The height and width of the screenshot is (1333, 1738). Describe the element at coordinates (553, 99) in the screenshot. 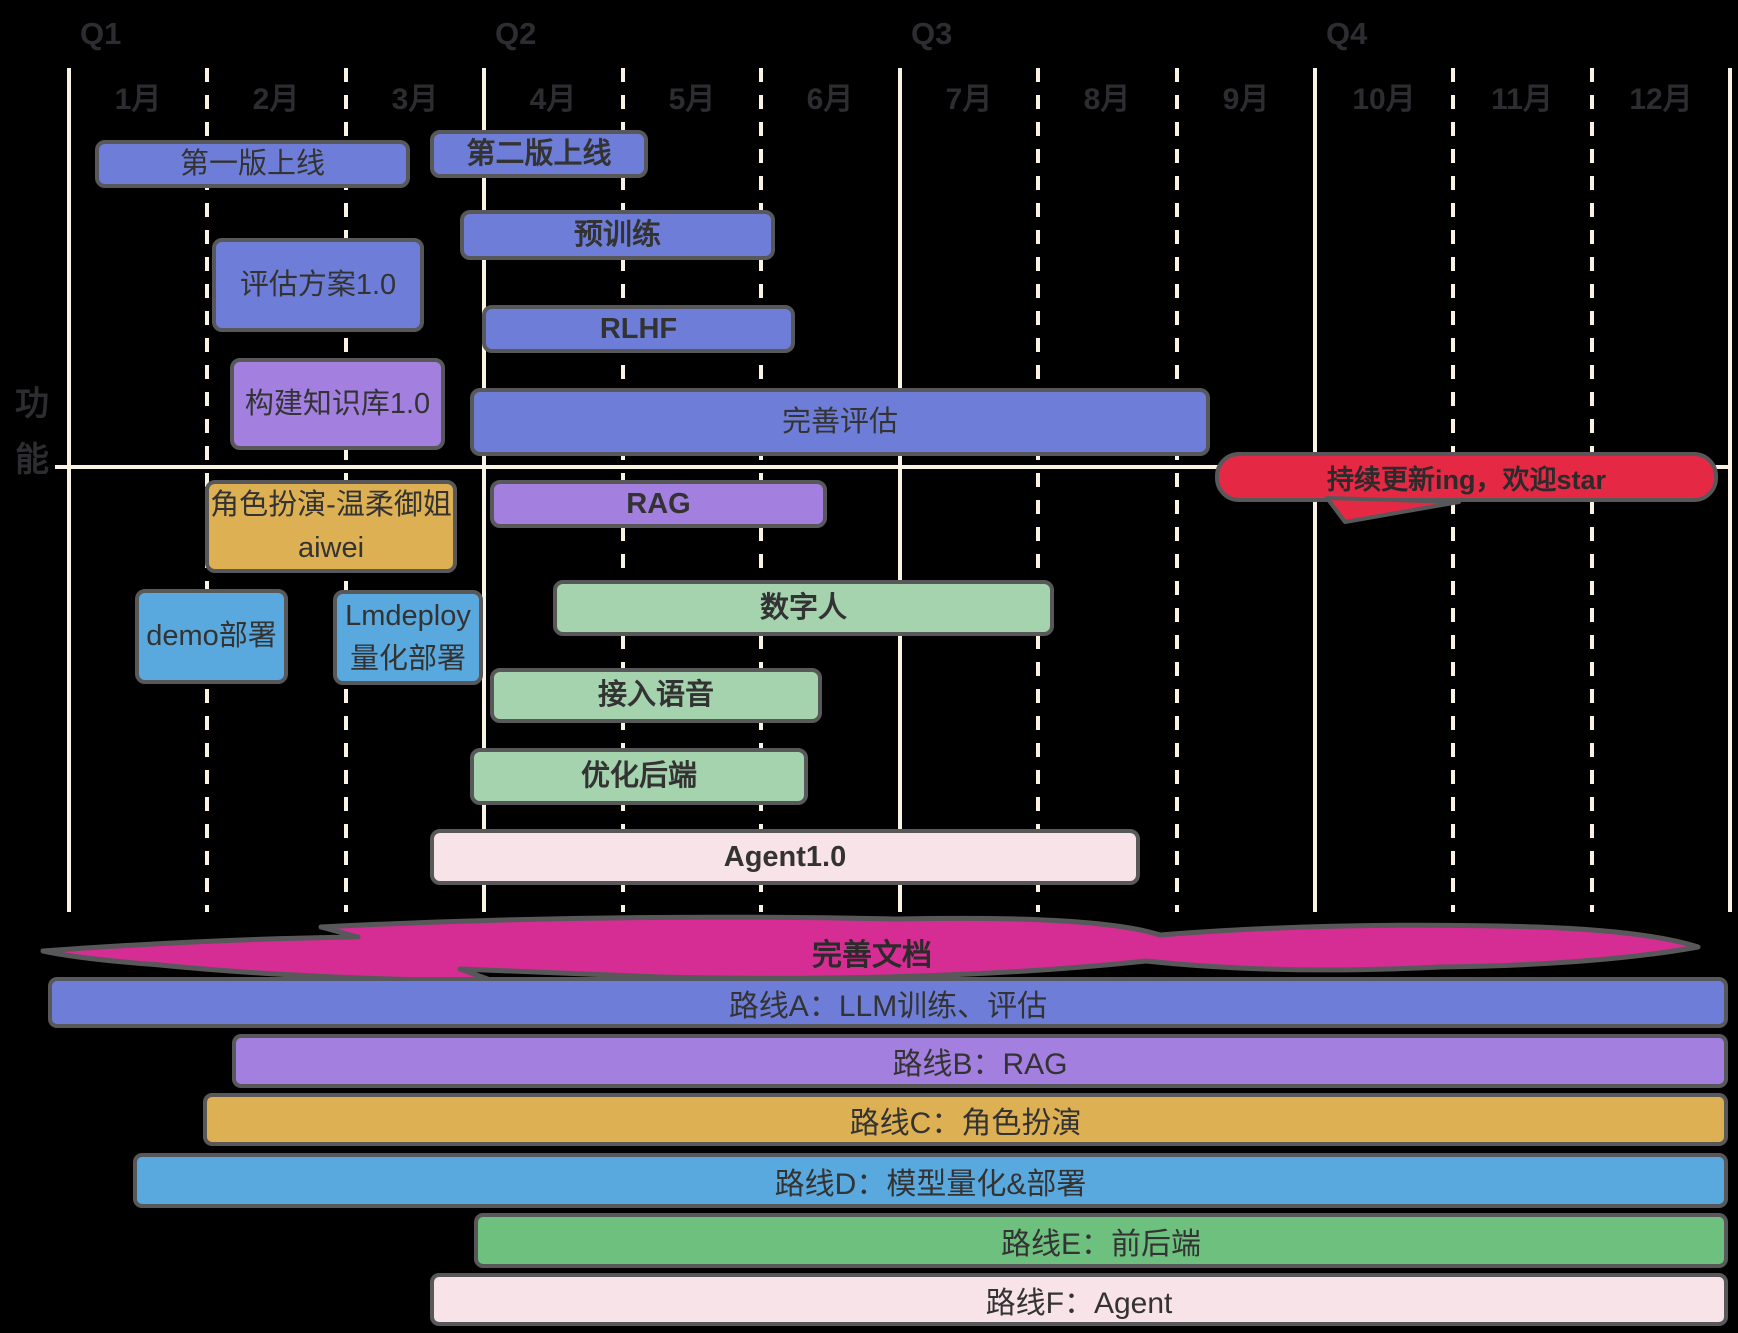

I see `month-label-4: 4月` at that location.